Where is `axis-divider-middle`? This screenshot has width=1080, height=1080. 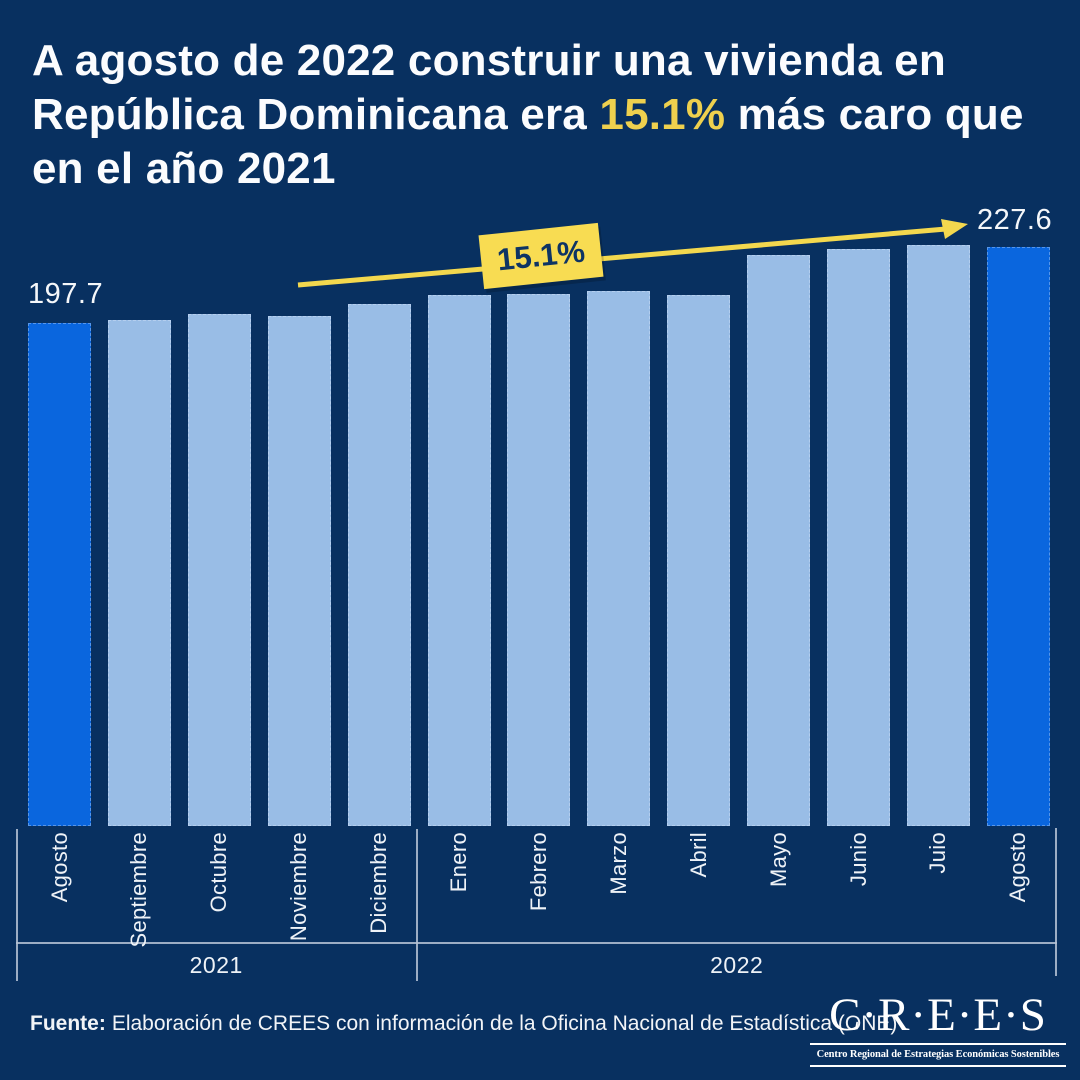 axis-divider-middle is located at coordinates (417, 905).